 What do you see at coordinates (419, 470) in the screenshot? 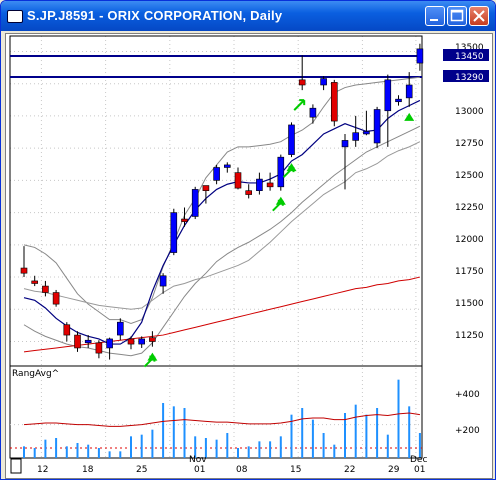
I see `date-label-01b: 01` at bounding box center [419, 470].